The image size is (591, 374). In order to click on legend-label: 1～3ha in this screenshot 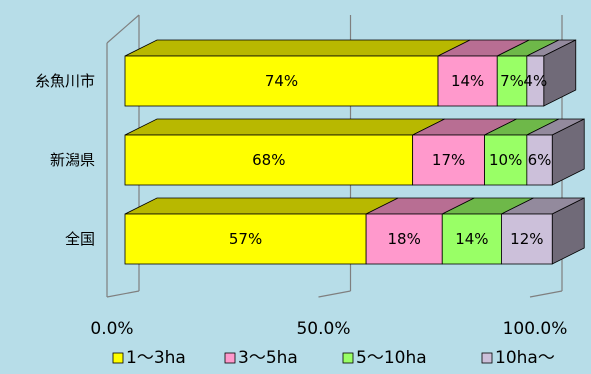, I will do `click(156, 358)`.